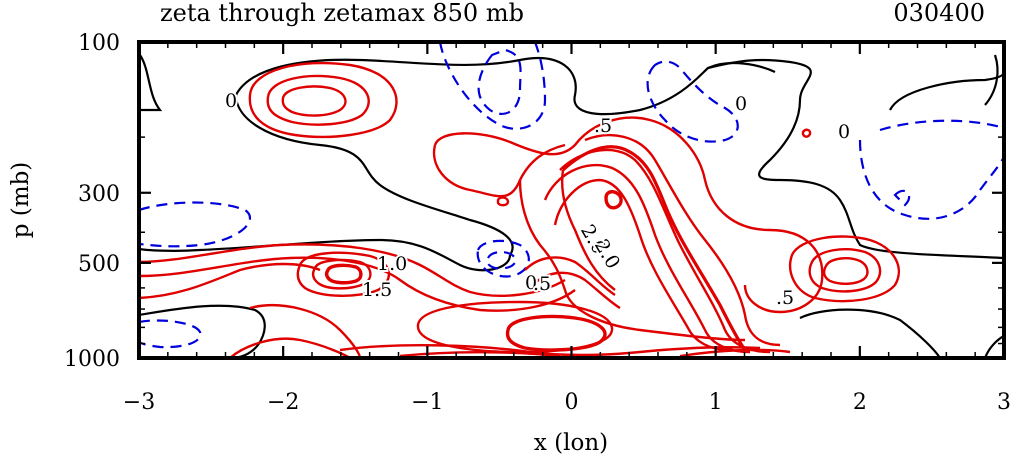  What do you see at coordinates (21, 200) in the screenshot?
I see `y-axis-label: p (mb)` at bounding box center [21, 200].